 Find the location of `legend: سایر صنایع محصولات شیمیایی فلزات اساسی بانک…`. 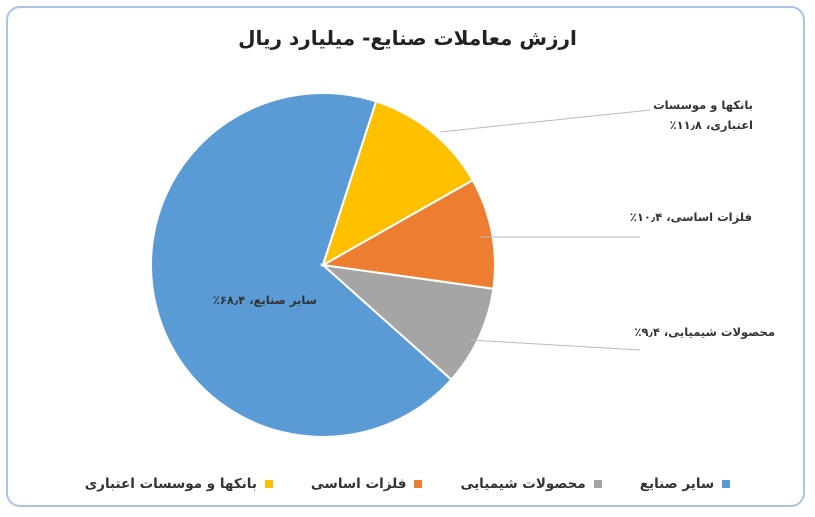

legend: سایر صنایع محصولات شیمیایی فلزات اساسی بانک… is located at coordinates (407, 484).